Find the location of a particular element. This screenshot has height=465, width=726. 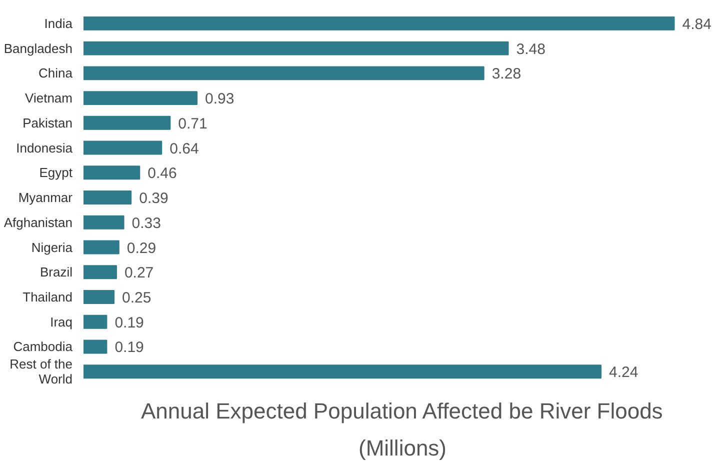

y-tick-label: Afghanistan is located at coordinates (38, 222).